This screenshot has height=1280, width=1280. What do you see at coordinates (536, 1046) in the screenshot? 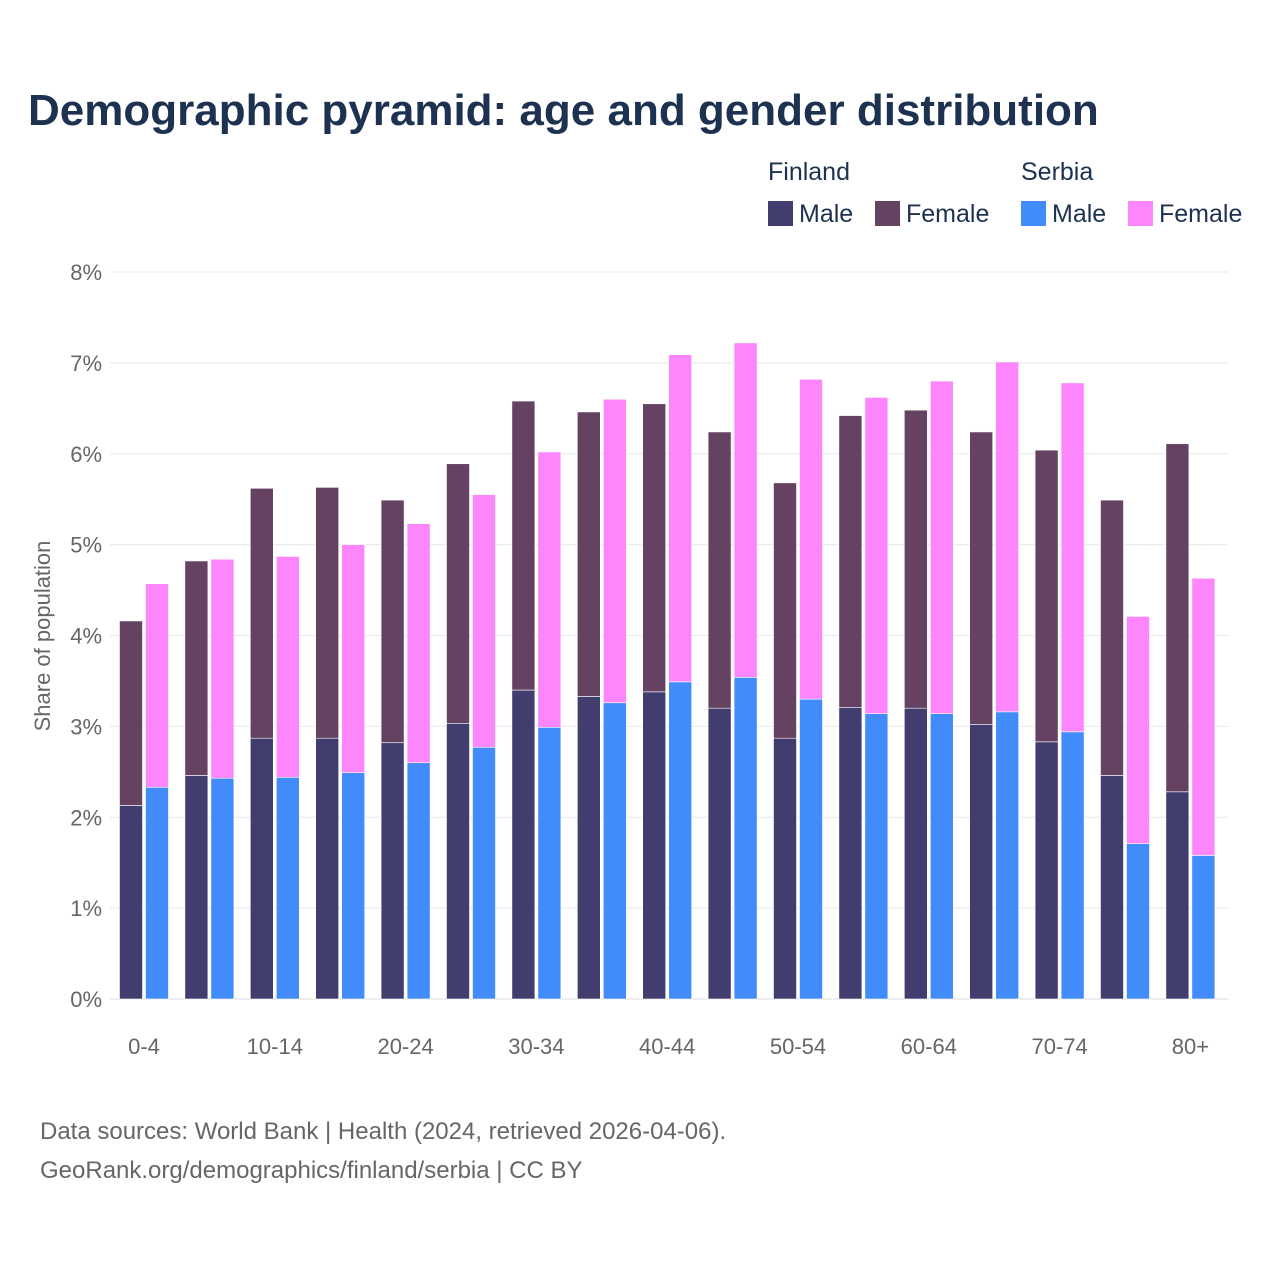
I see `x-tick-label: 30-34` at bounding box center [536, 1046].